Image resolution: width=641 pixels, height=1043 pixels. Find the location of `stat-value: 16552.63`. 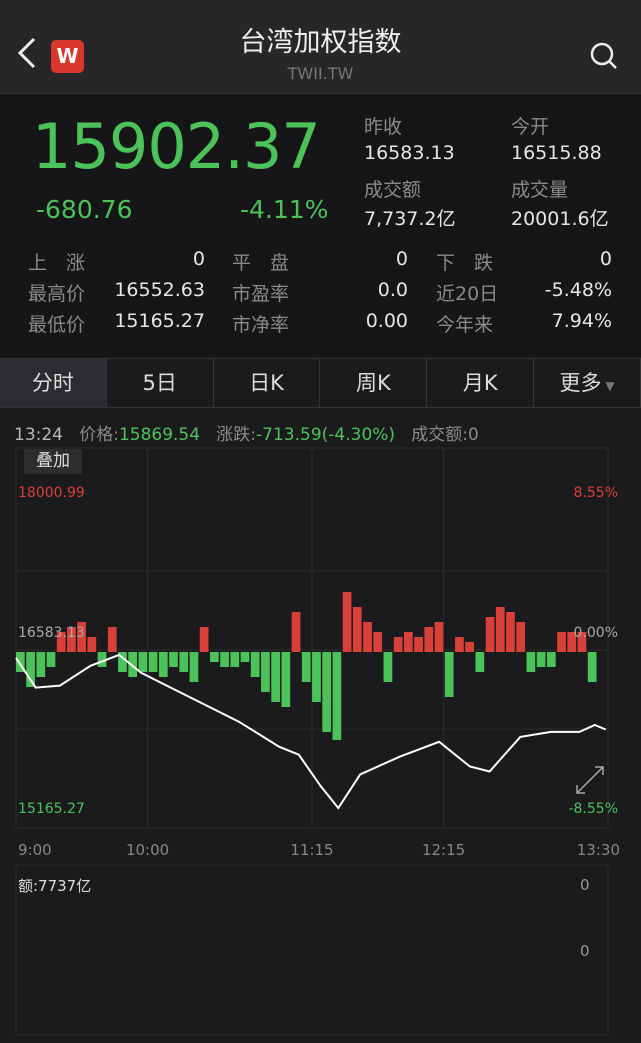

stat-value: 16552.63 is located at coordinates (159, 290).